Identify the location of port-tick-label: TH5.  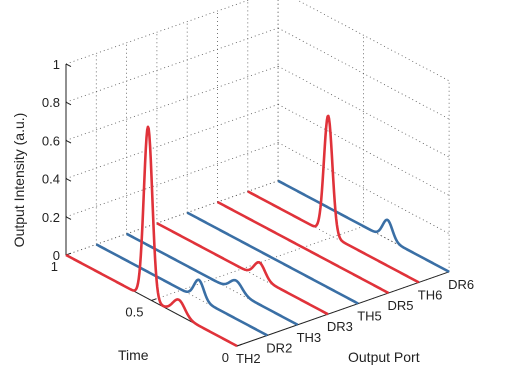
(369, 316).